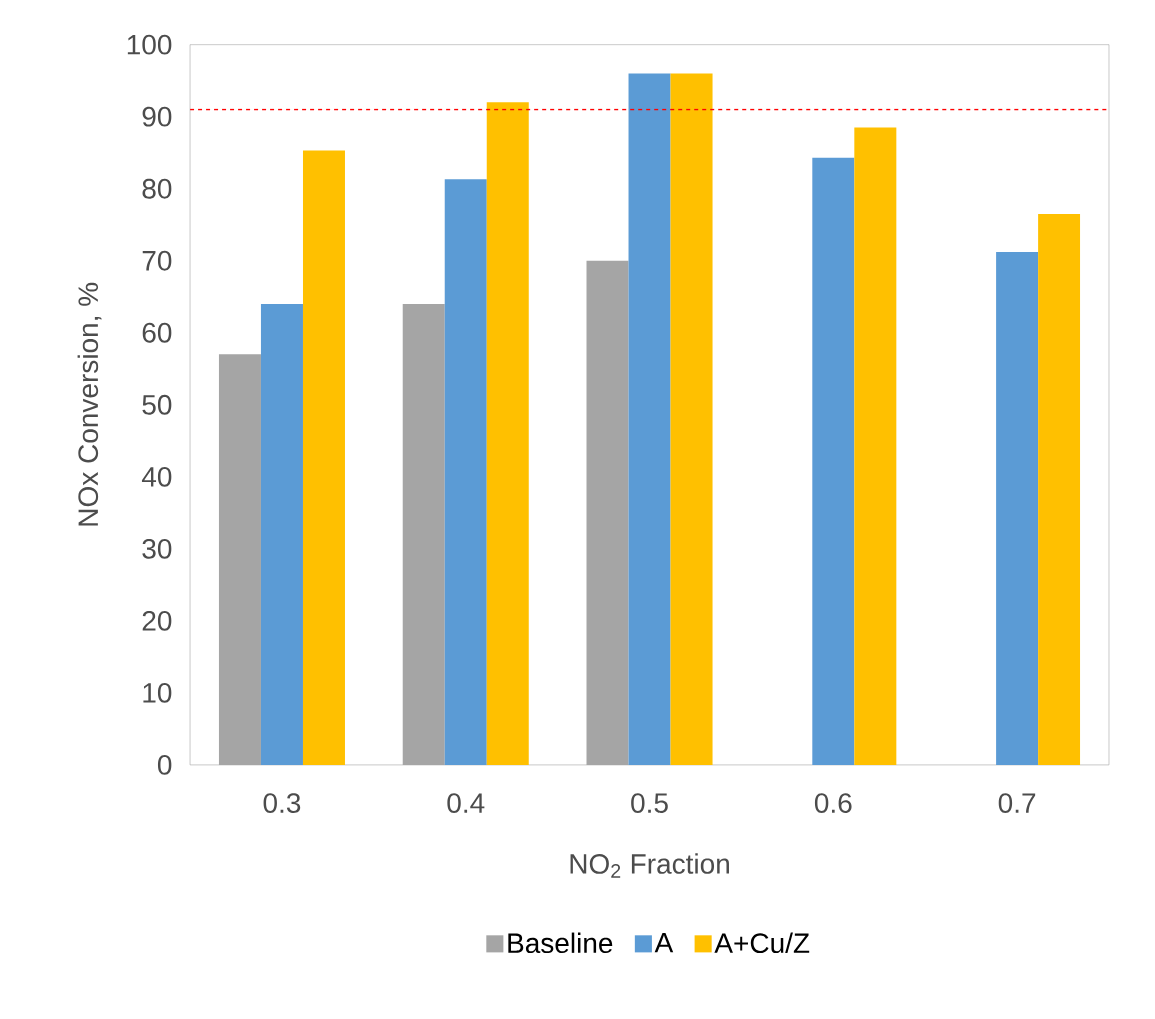 The width and height of the screenshot is (1155, 1019). I want to click on y-tick-label: 100, so click(149, 44).